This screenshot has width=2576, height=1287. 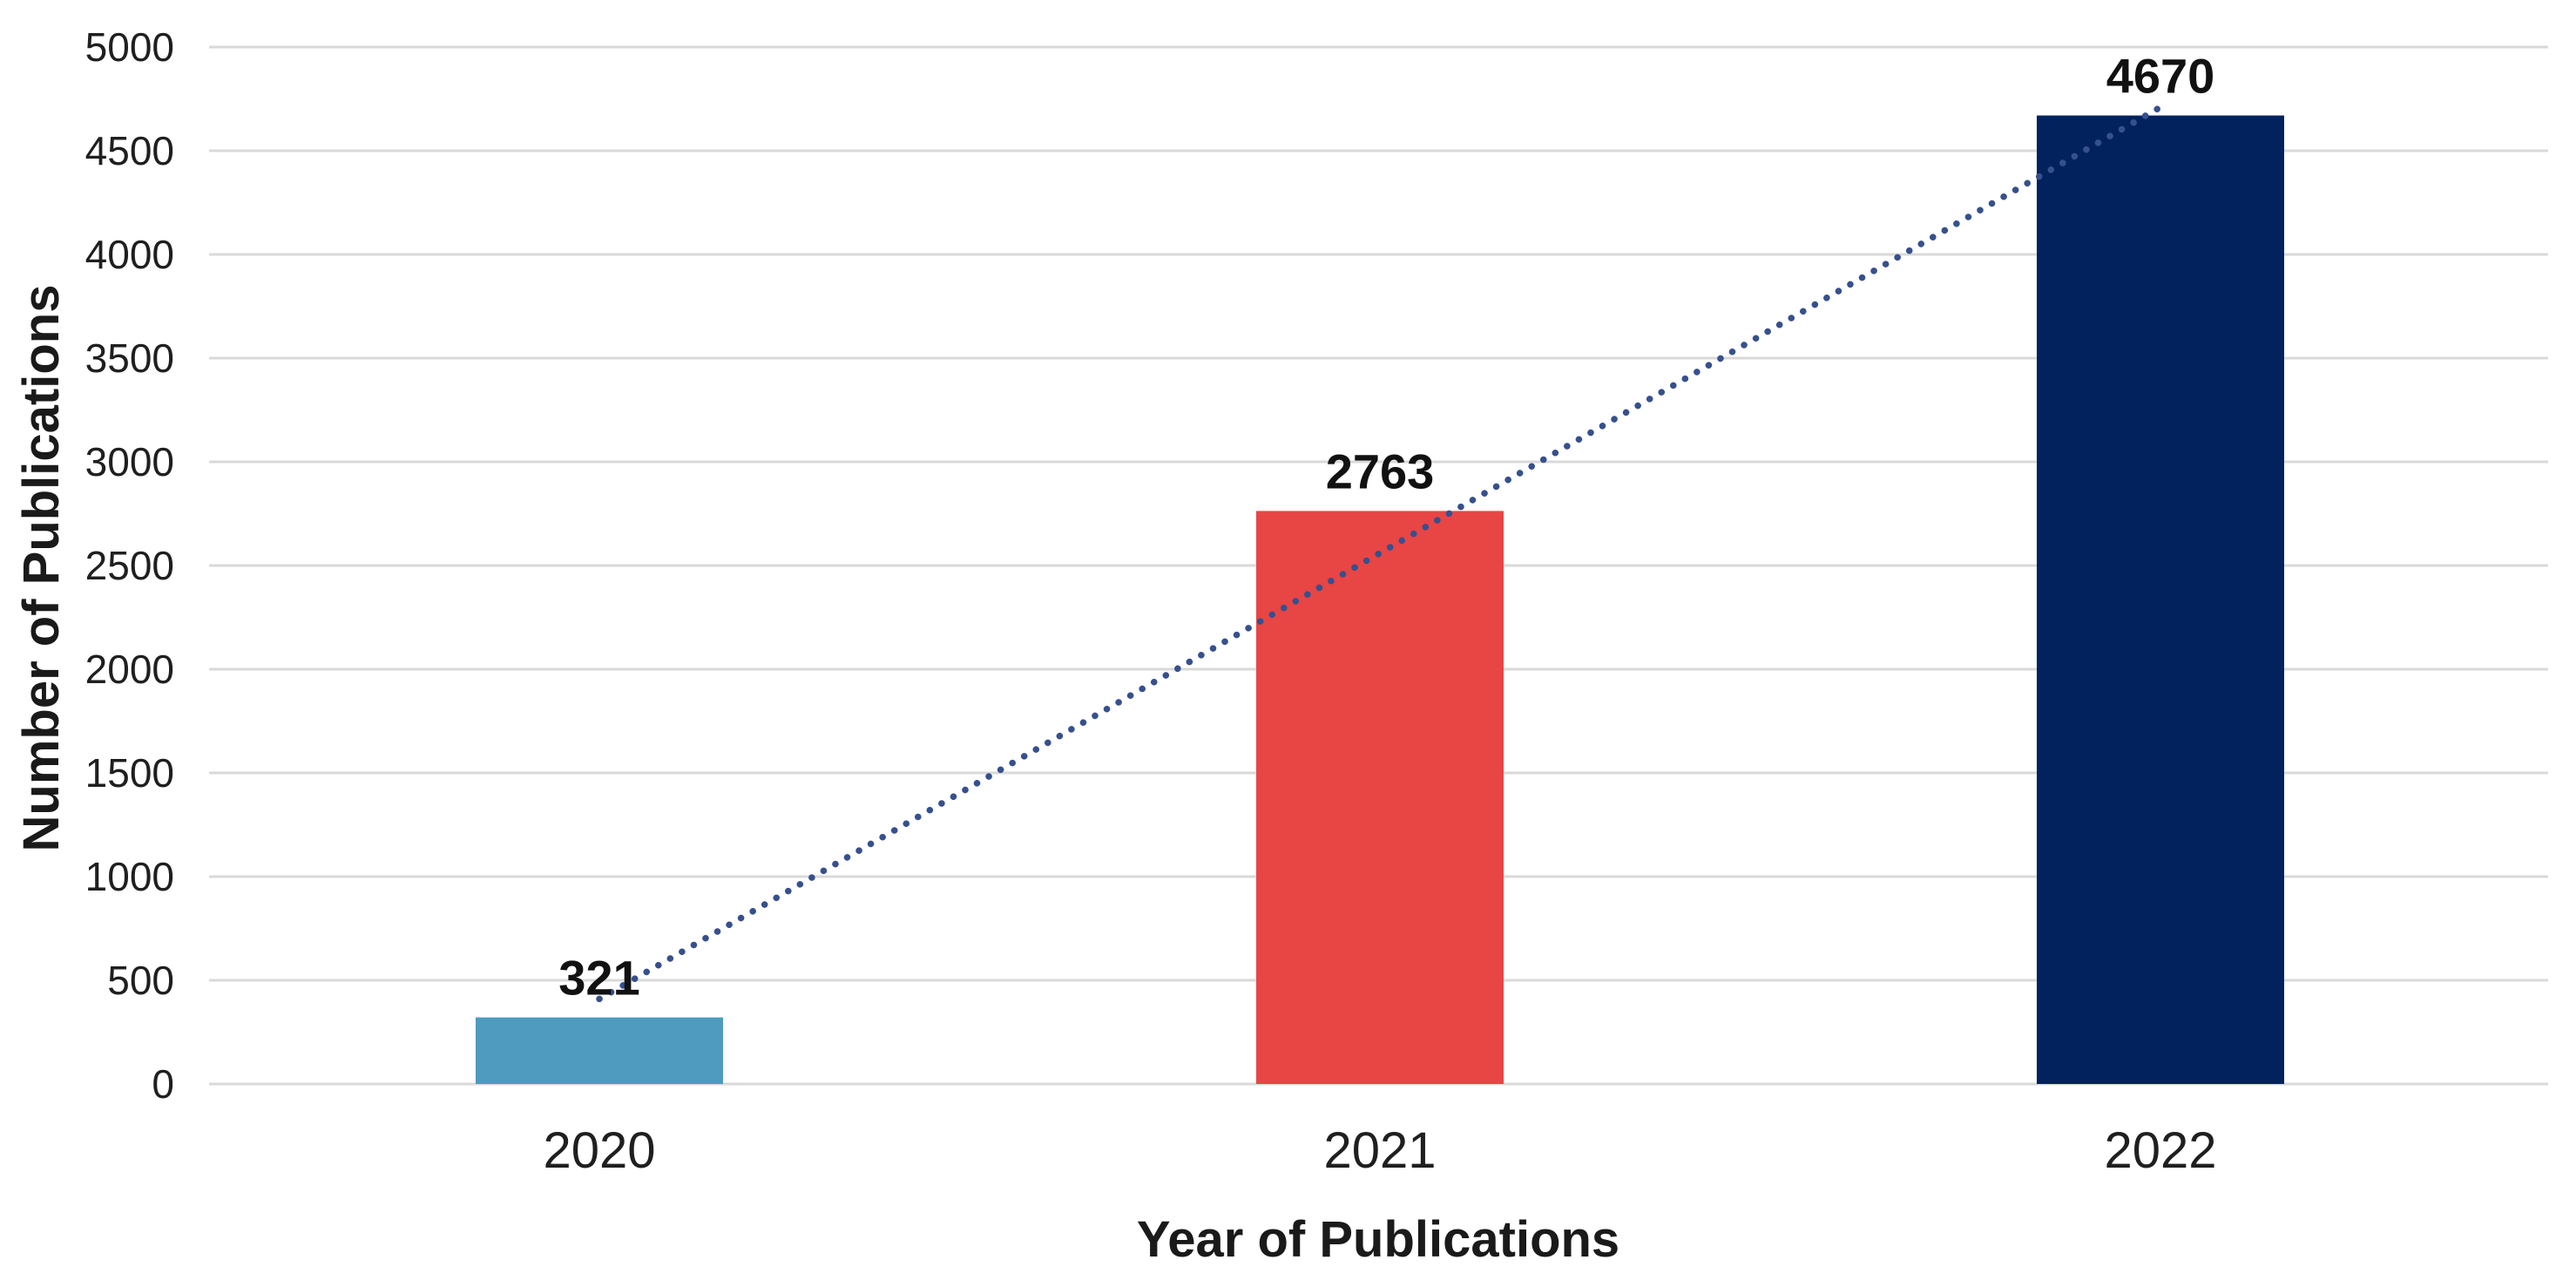 What do you see at coordinates (129, 47) in the screenshot?
I see `y-tick-label-5000: 5000` at bounding box center [129, 47].